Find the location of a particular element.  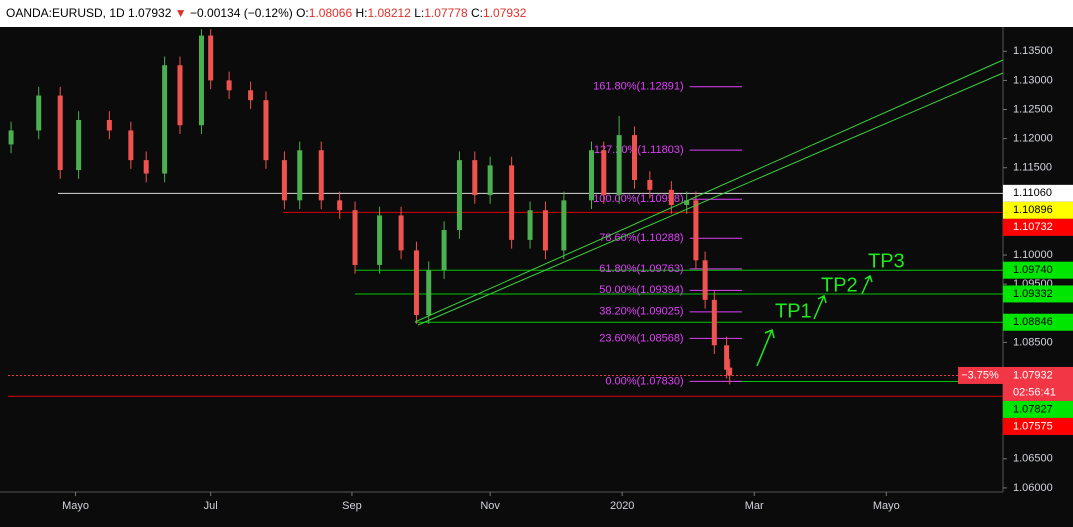

y-tick-label: 1.12500 is located at coordinates (1033, 109).